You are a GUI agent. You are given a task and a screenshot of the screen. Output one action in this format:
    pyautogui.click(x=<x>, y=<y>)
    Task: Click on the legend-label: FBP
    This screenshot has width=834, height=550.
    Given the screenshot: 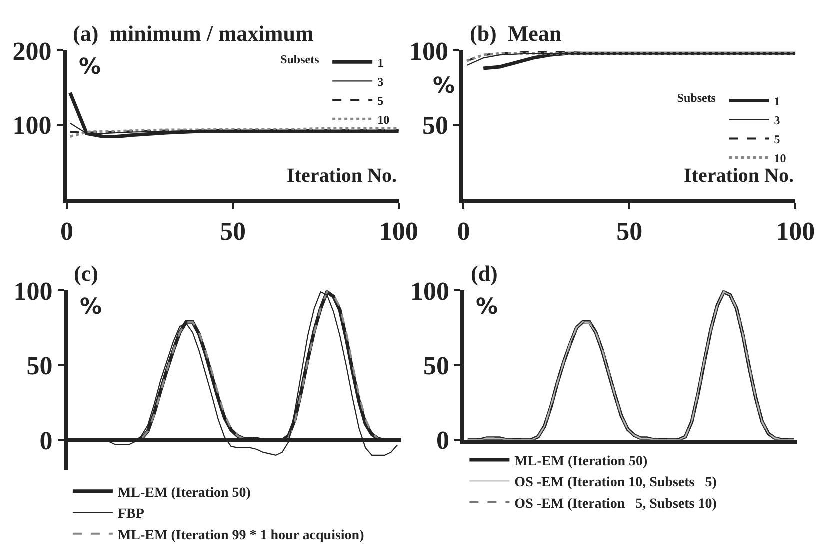 What is the action you would take?
    pyautogui.click(x=131, y=514)
    